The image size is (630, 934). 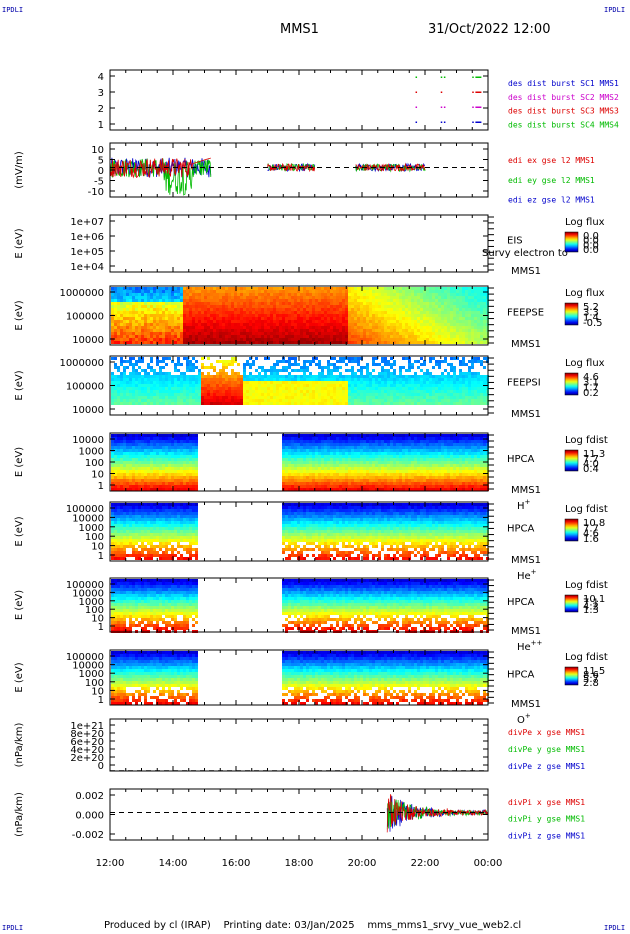 What do you see at coordinates (299, 100) in the screenshot?
I see `panel-frame-burst` at bounding box center [299, 100].